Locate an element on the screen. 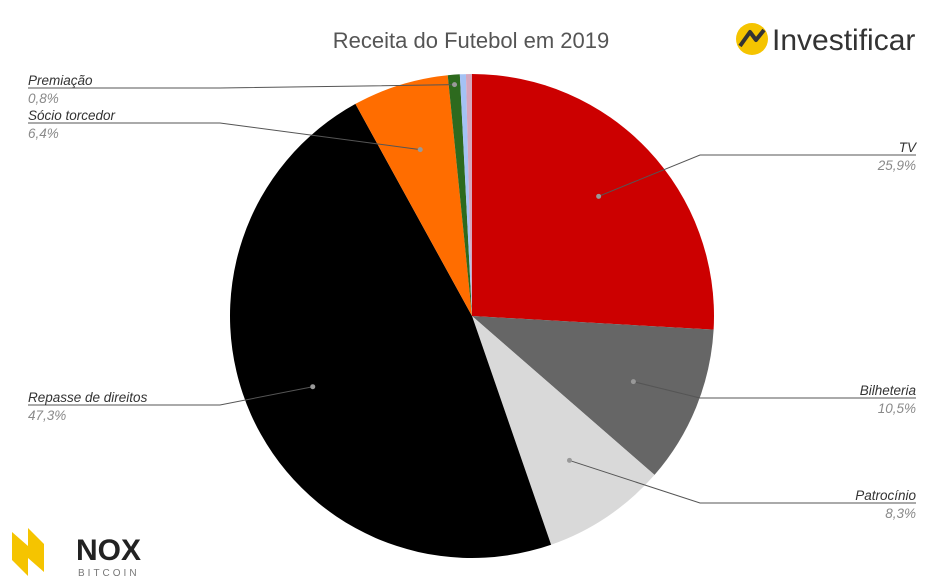  leader-dot-patrocinio is located at coordinates (569, 460).